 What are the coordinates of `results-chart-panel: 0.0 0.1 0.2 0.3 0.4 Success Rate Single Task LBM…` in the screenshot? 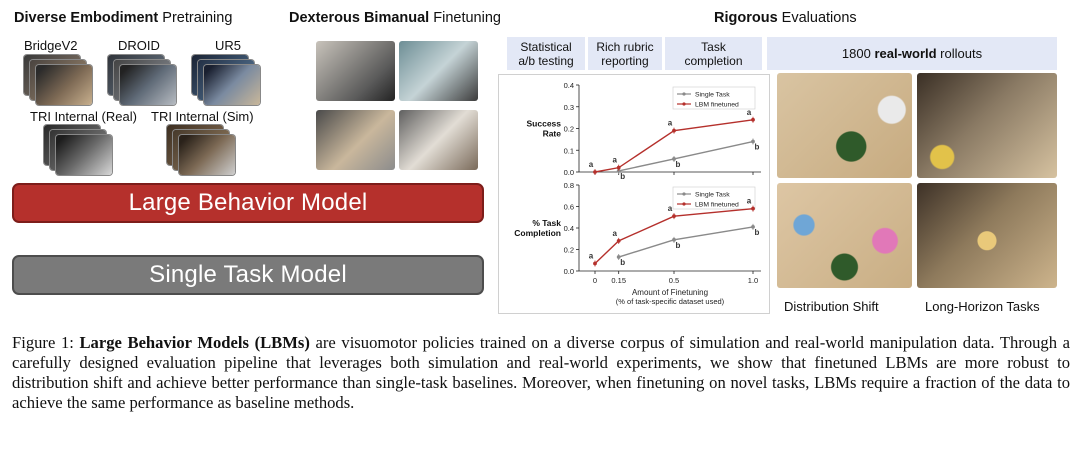 It's located at (634, 194).